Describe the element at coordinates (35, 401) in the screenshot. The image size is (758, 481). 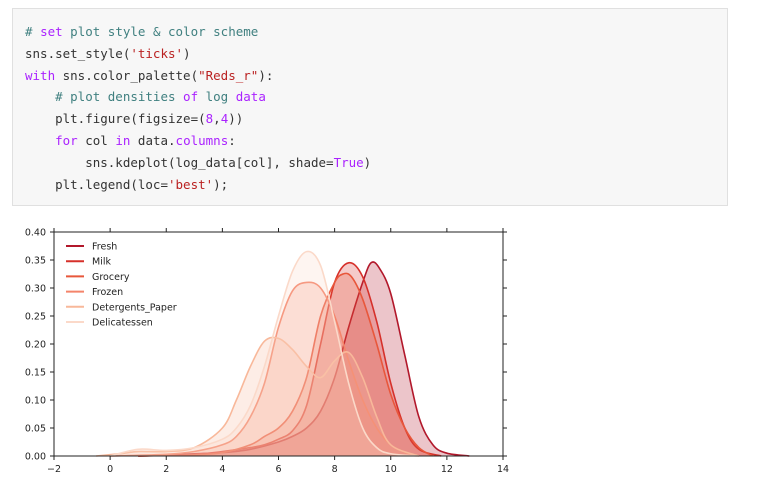
I see `y-tick-label: 0.10` at that location.